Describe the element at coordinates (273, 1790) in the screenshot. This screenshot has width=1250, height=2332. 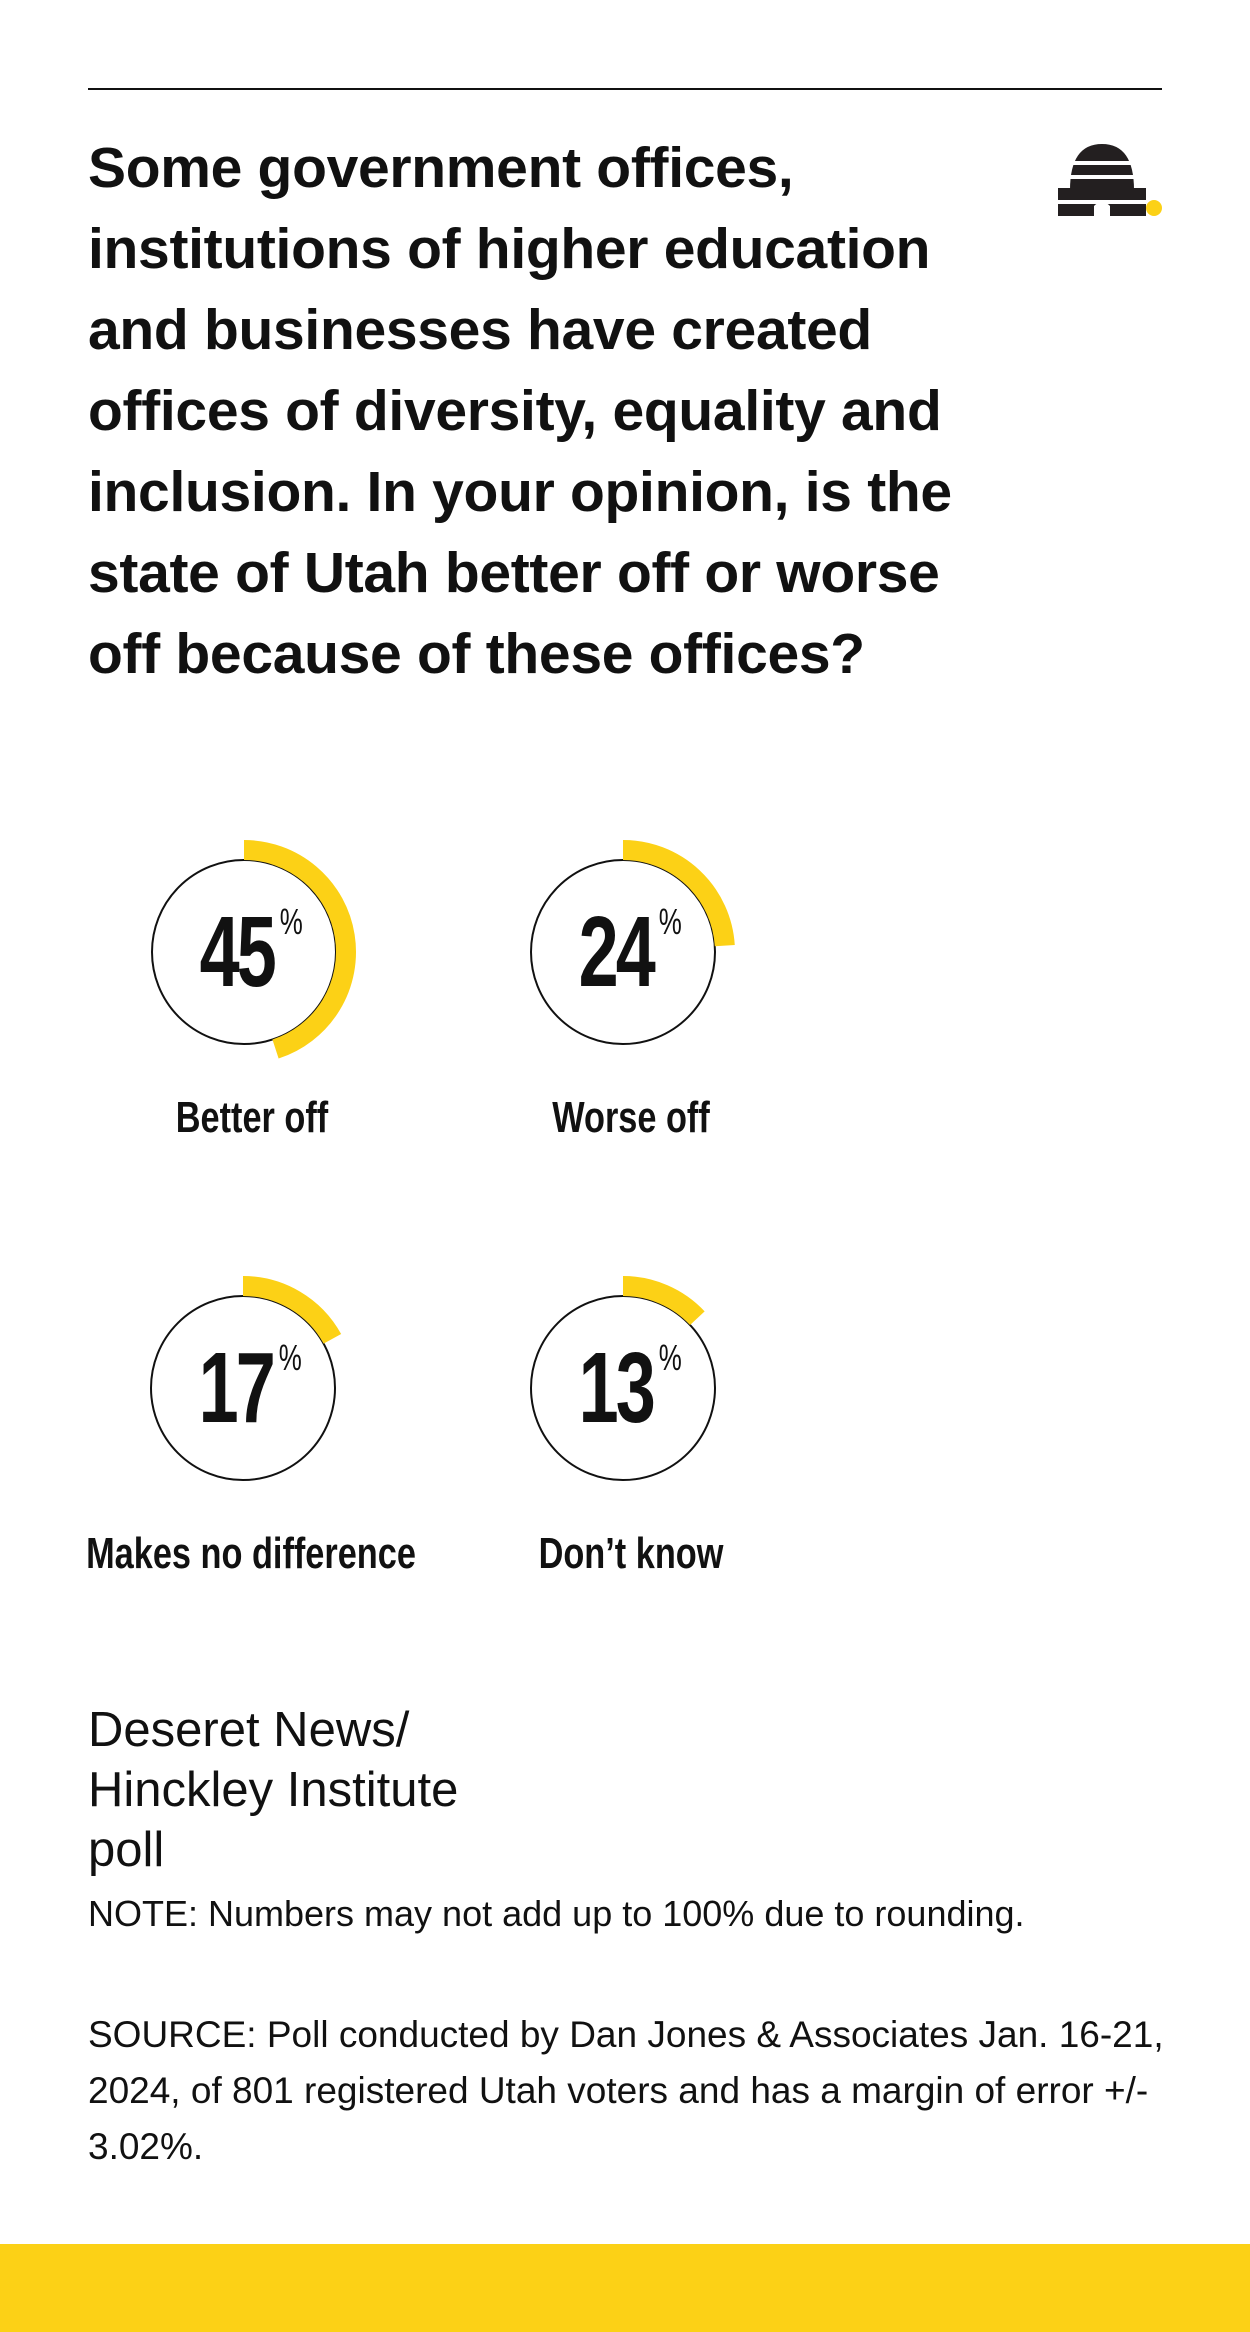
I see `credit: Deseret News/ Hinckley Institute poll` at that location.